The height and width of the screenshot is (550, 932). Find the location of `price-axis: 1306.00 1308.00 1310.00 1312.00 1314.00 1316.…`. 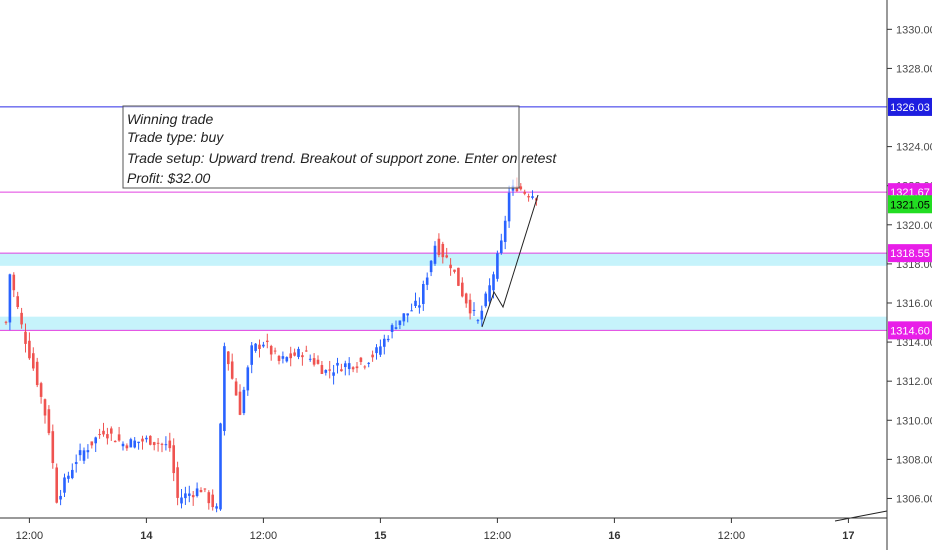

price-axis: 1306.00 1308.00 1310.00 1312.00 1314.00 1316.… is located at coordinates (909, 264).